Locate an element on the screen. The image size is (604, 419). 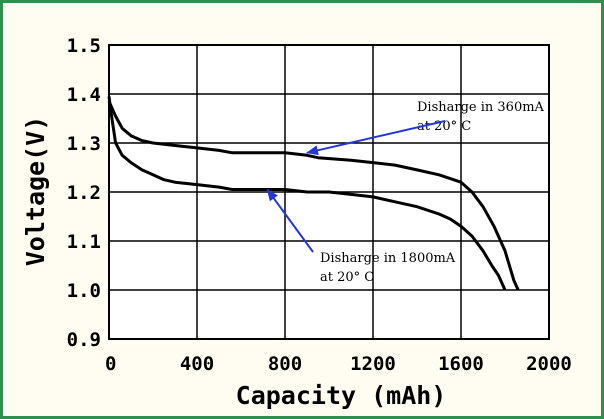
x-tick-label-2: 800 is located at coordinates (285, 364).